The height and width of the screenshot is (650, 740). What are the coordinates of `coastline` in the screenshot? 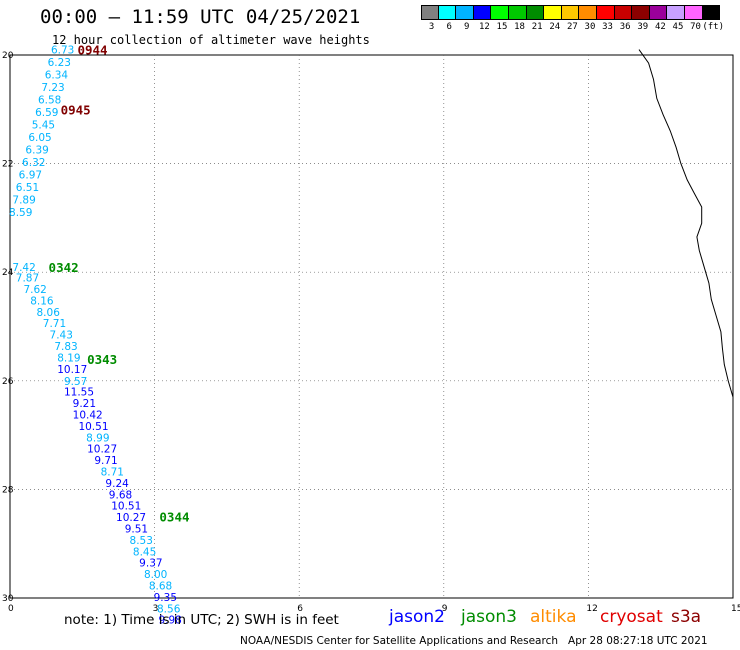 It's located at (686, 223).